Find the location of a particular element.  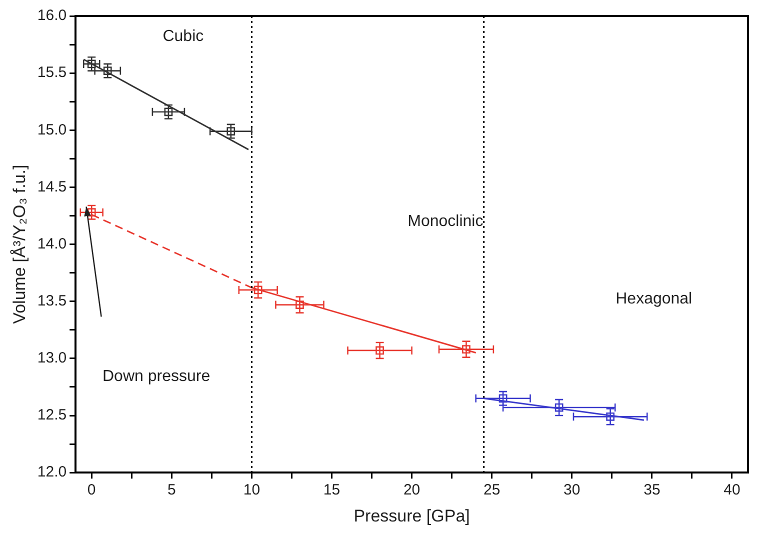

x-tick-label: 40 is located at coordinates (732, 490).